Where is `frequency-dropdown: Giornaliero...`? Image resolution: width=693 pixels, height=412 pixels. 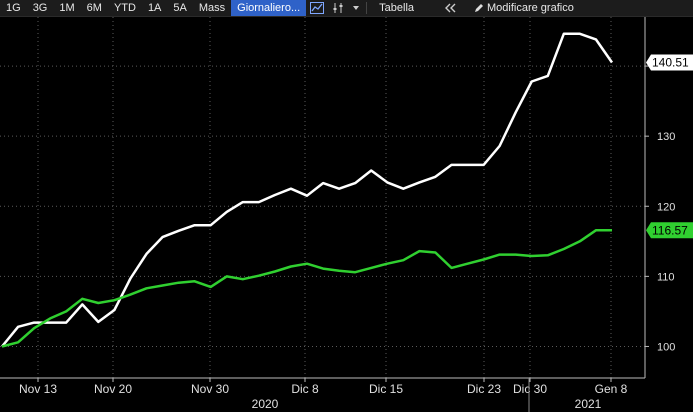 frequency-dropdown: Giornaliero... is located at coordinates (269, 8).